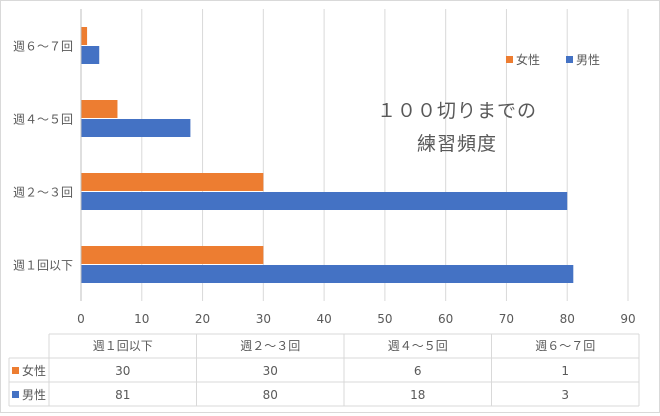 Image resolution: width=660 pixels, height=416 pixels. Describe the element at coordinates (528, 59) in the screenshot. I see `legend-label: 女性` at that location.